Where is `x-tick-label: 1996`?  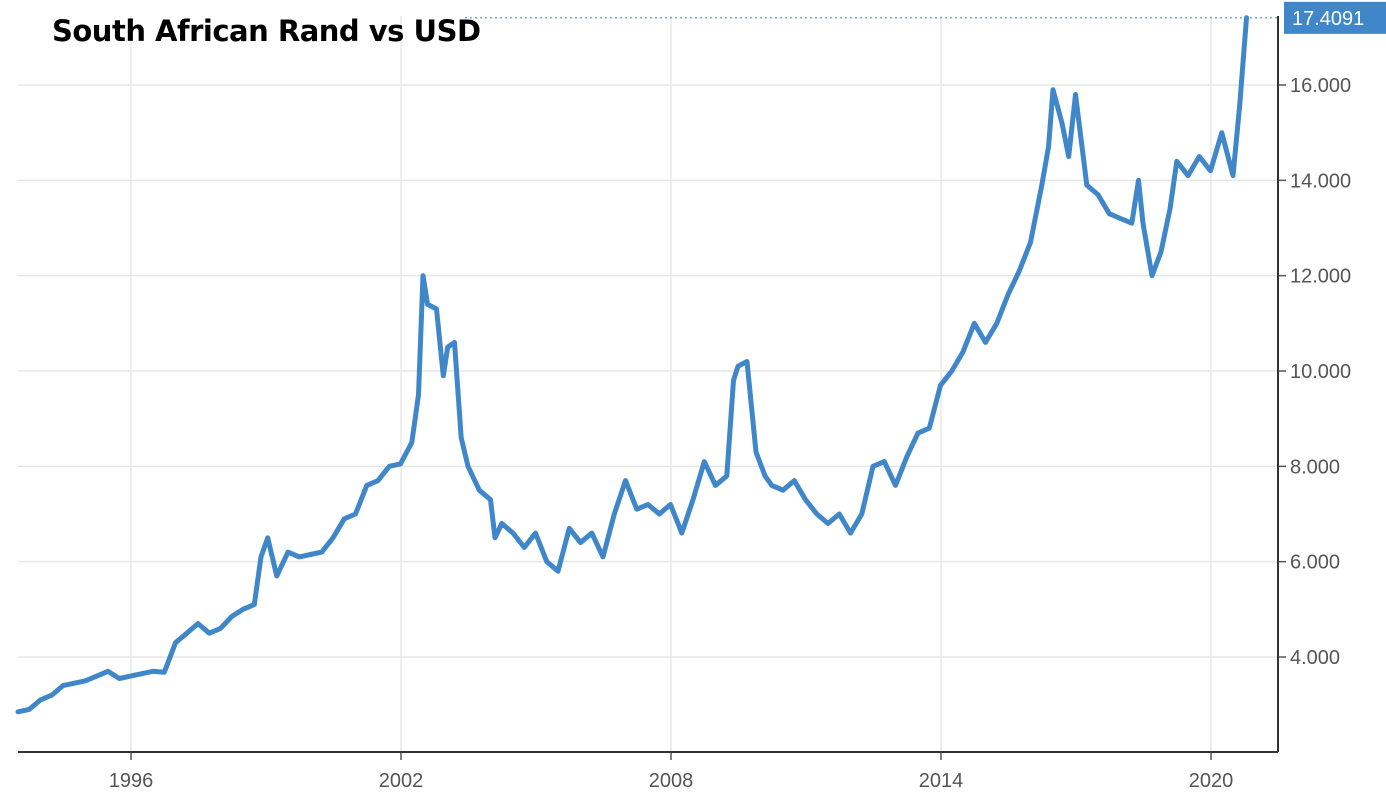 x-tick-label: 1996 is located at coordinates (131, 781).